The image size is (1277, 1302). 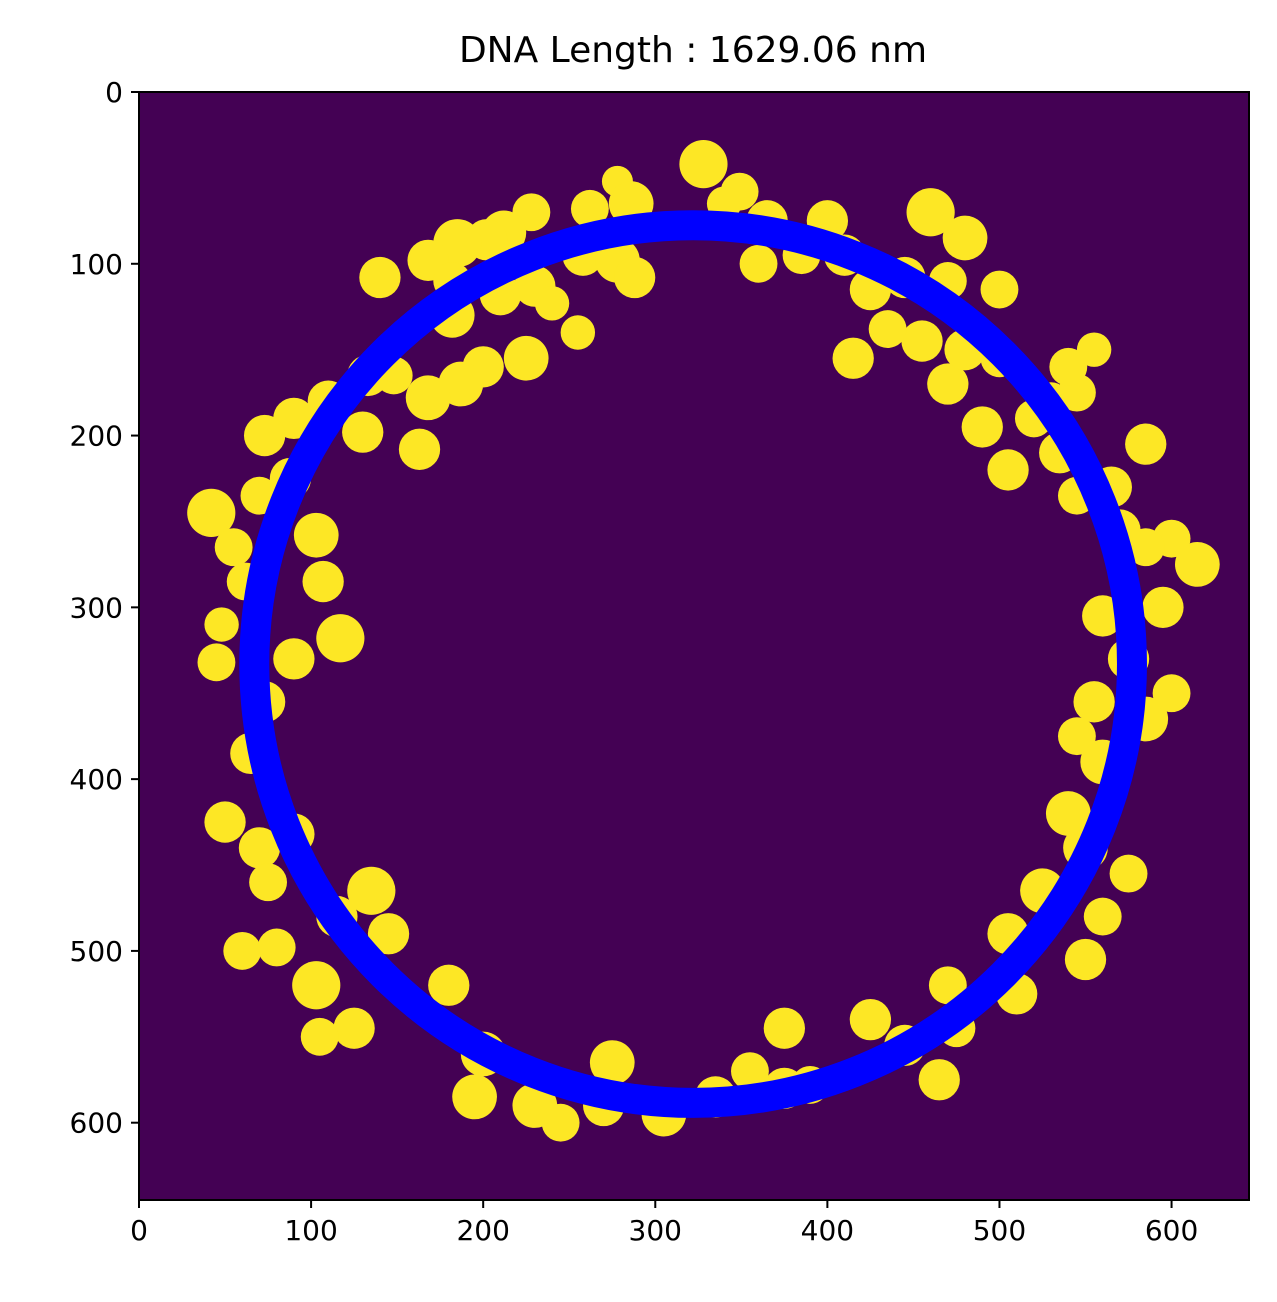 I want to click on y-tick-label: 100, so click(x=96, y=264).